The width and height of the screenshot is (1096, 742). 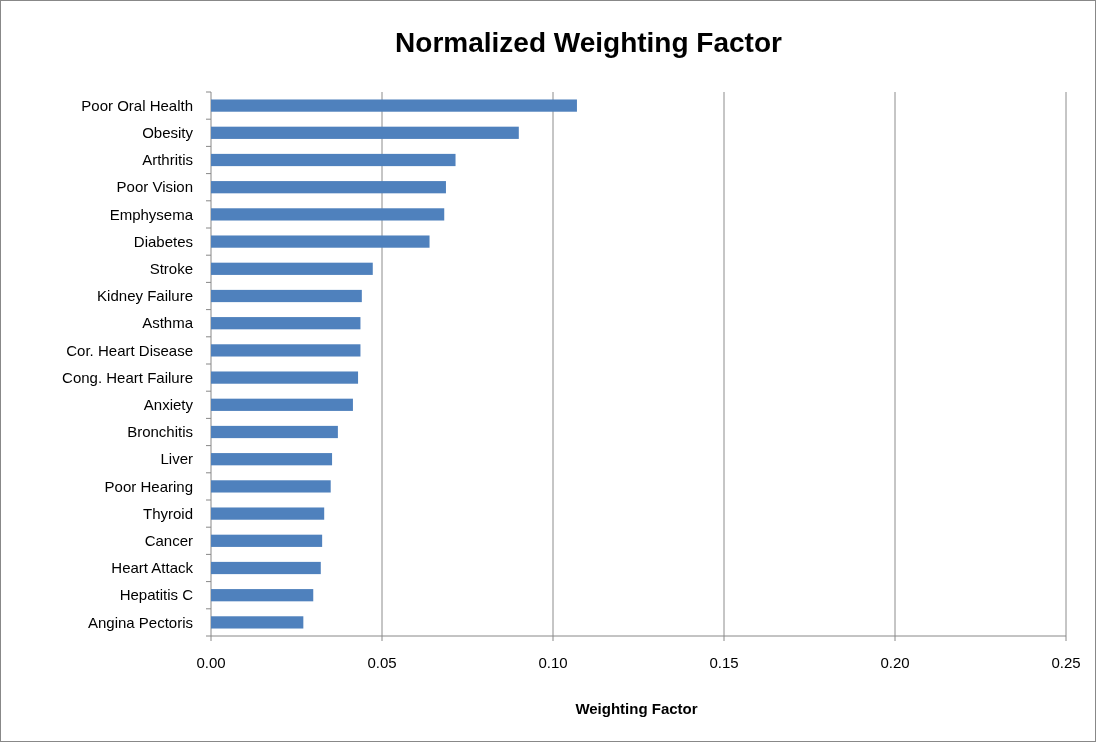 What do you see at coordinates (171, 269) in the screenshot?
I see `y-tick-label: Stroke` at bounding box center [171, 269].